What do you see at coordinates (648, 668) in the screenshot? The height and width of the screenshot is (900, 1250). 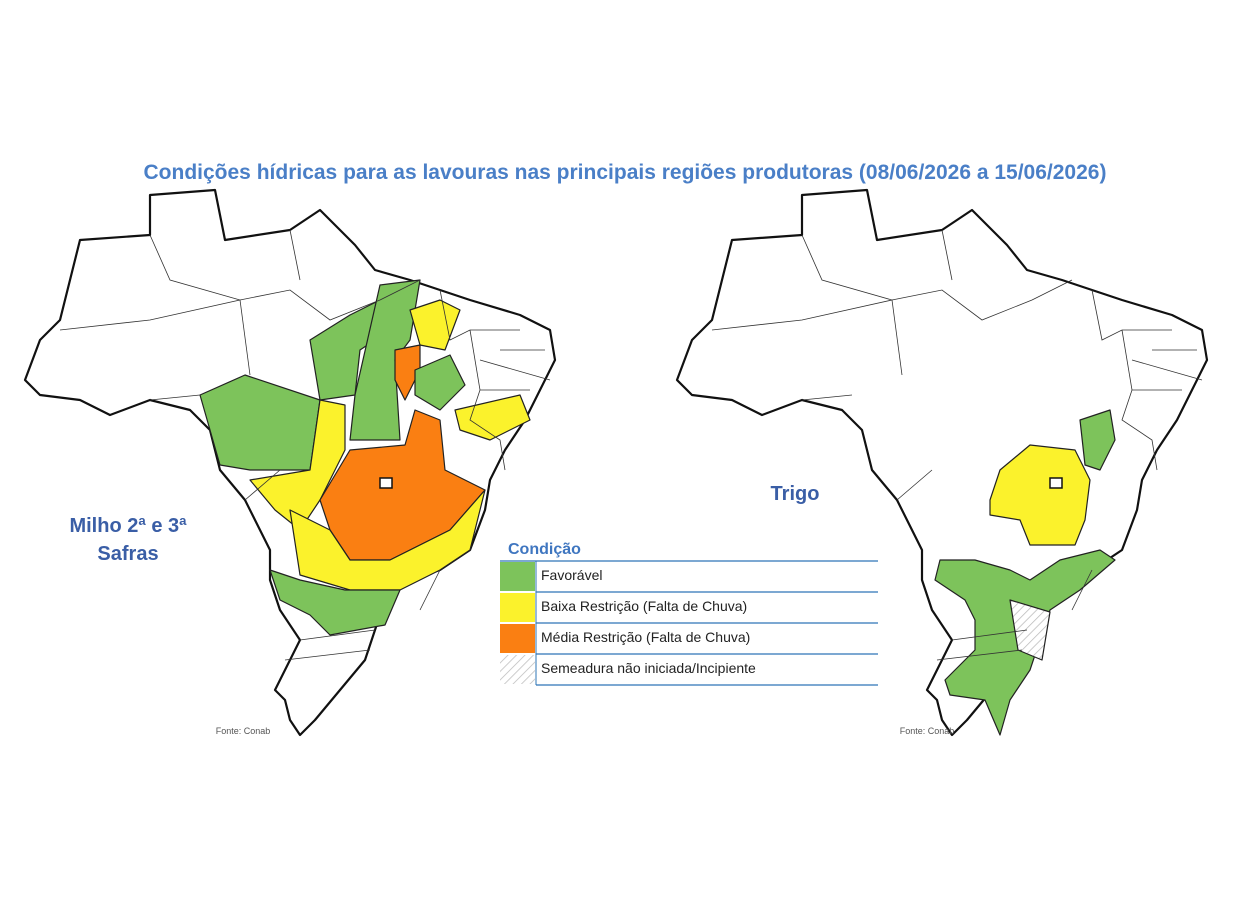 I see `legend-label: Semeadura não iniciada/Incipiente` at bounding box center [648, 668].